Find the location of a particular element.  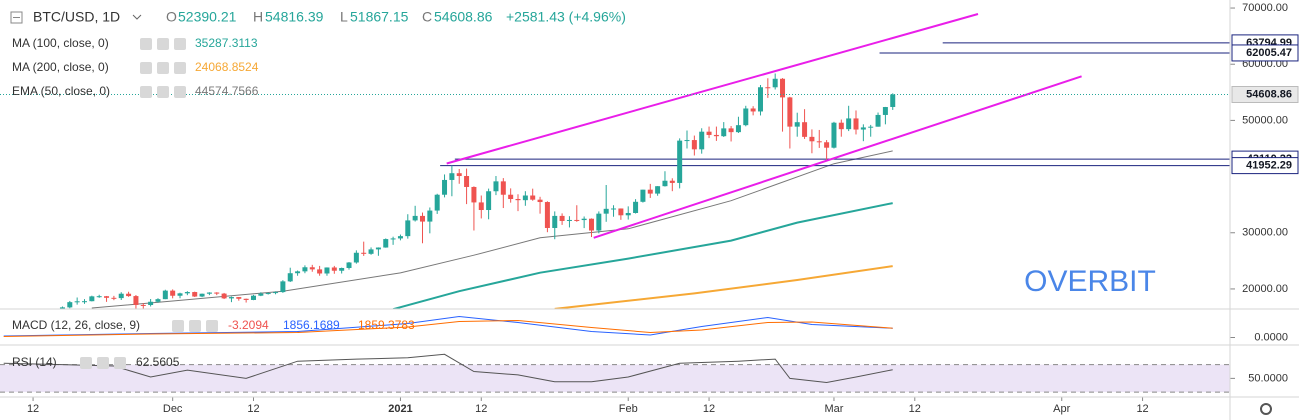

settings-icon is located at coordinates (1266, 409).